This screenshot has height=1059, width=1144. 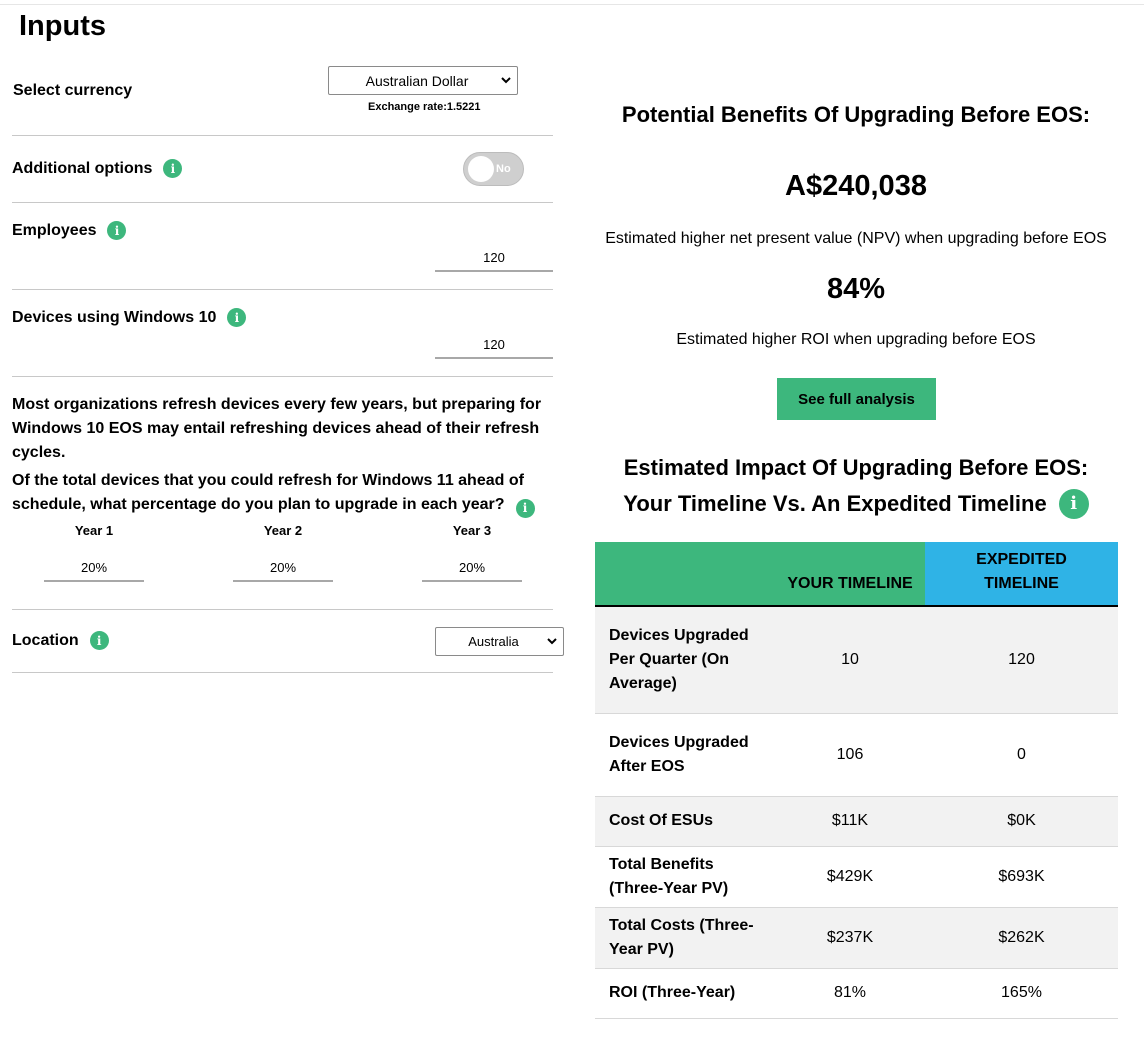 I want to click on row-expedited-value: $0K, so click(x=1021, y=821).